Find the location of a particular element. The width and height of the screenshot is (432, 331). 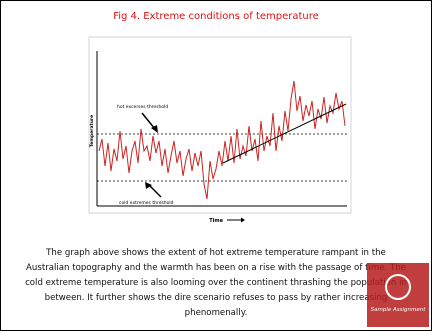

cold-arrowhead is located at coordinates (148, 185).